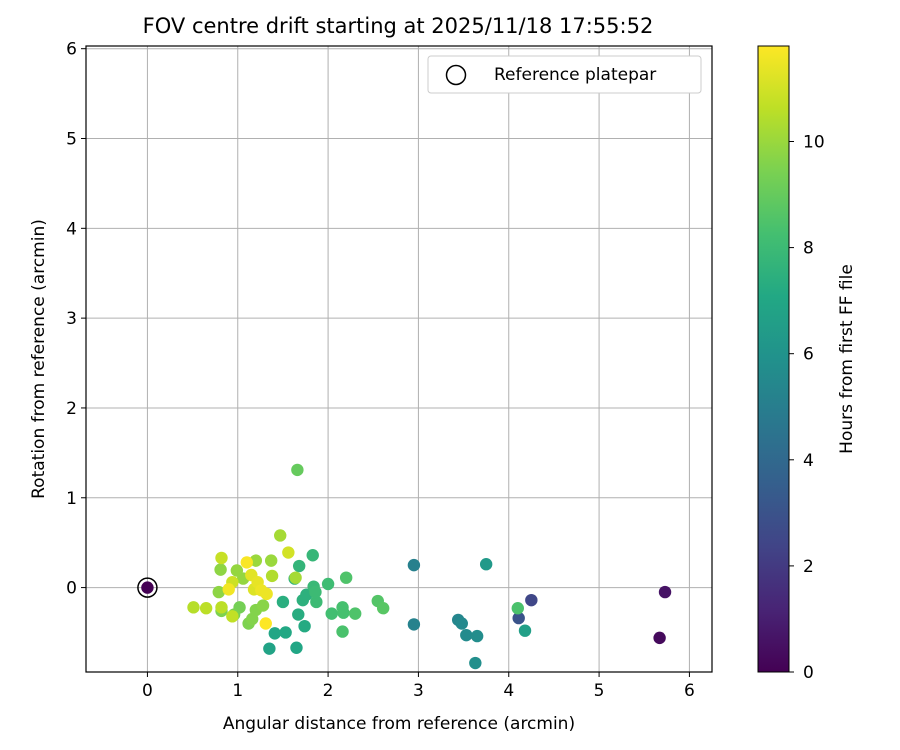 This screenshot has width=900, height=750. Describe the element at coordinates (71, 229) in the screenshot. I see `y-tick-label: 4` at that location.